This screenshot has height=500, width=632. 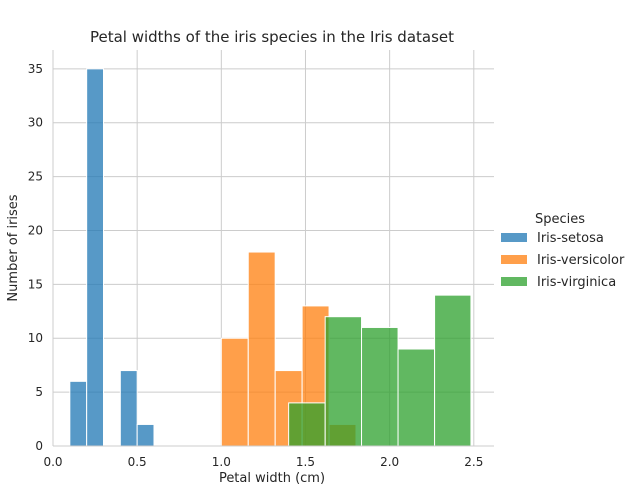 What do you see at coordinates (35, 177) in the screenshot?
I see `y-tick-label: 25` at bounding box center [35, 177].